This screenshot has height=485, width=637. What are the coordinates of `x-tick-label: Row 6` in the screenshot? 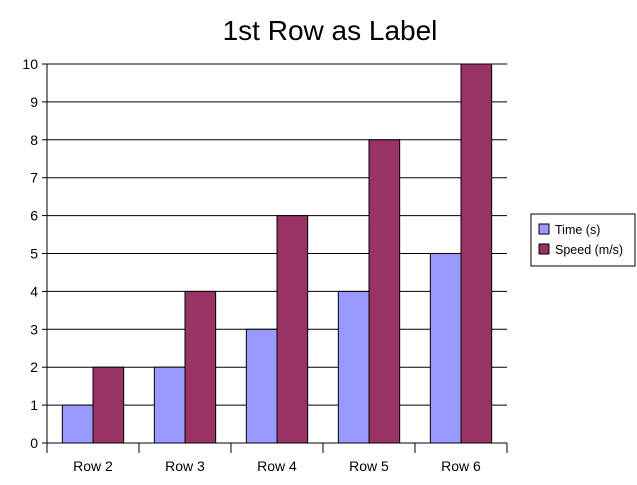 It's located at (461, 466).